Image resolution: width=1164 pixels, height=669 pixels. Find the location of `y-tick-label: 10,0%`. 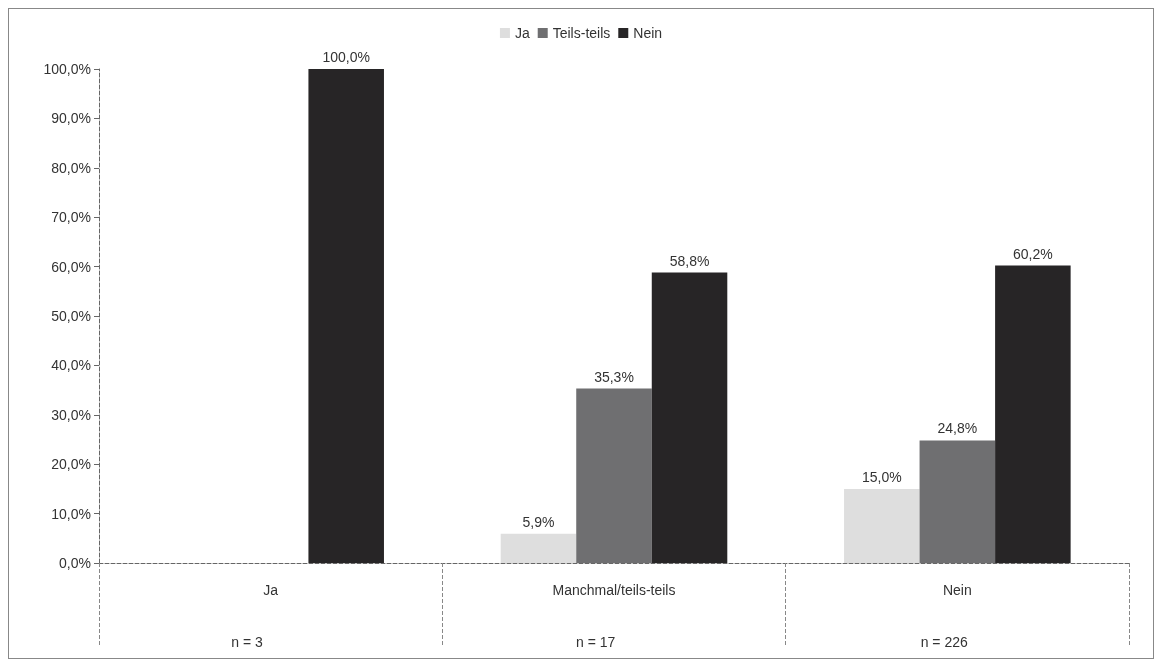

y-tick-label: 10,0% is located at coordinates (71, 513).